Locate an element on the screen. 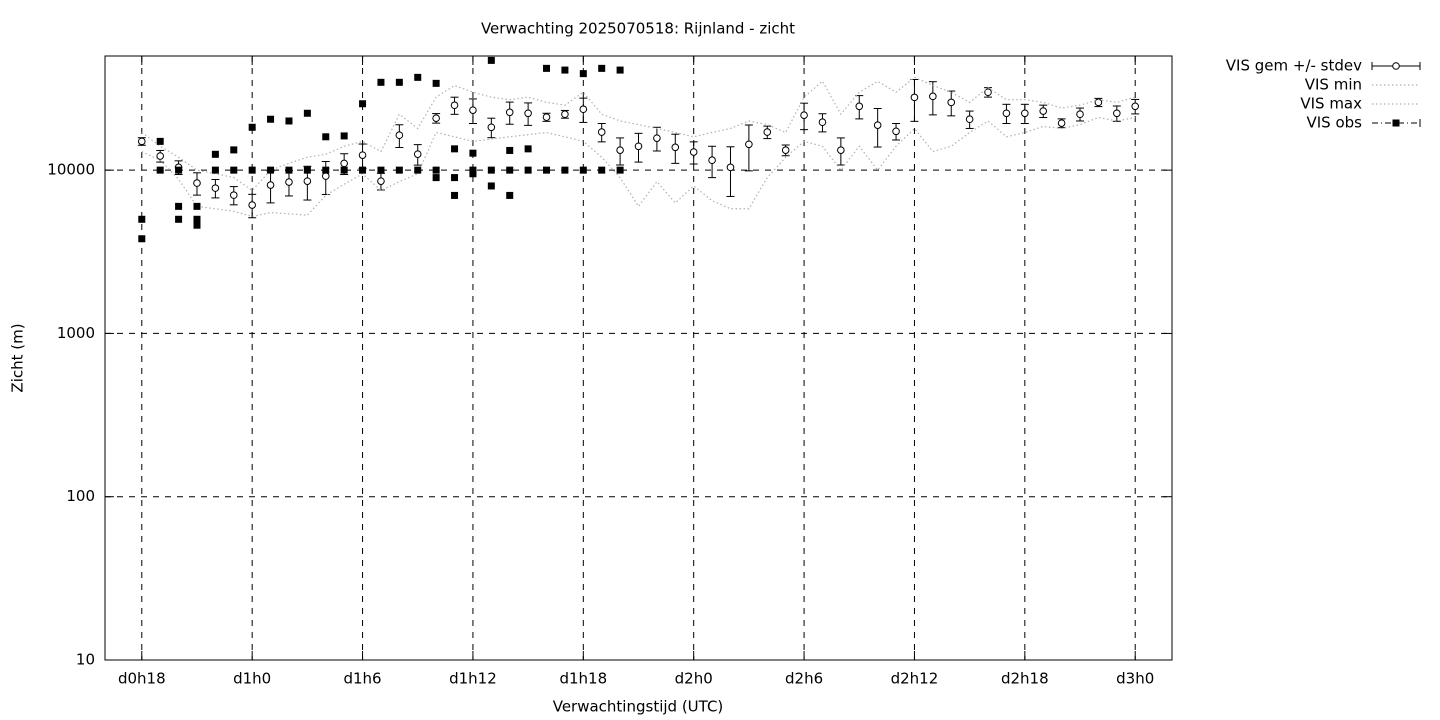 This screenshot has height=720, width=1440. legend-item: VIS gem +/- stdev is located at coordinates (1323, 66).